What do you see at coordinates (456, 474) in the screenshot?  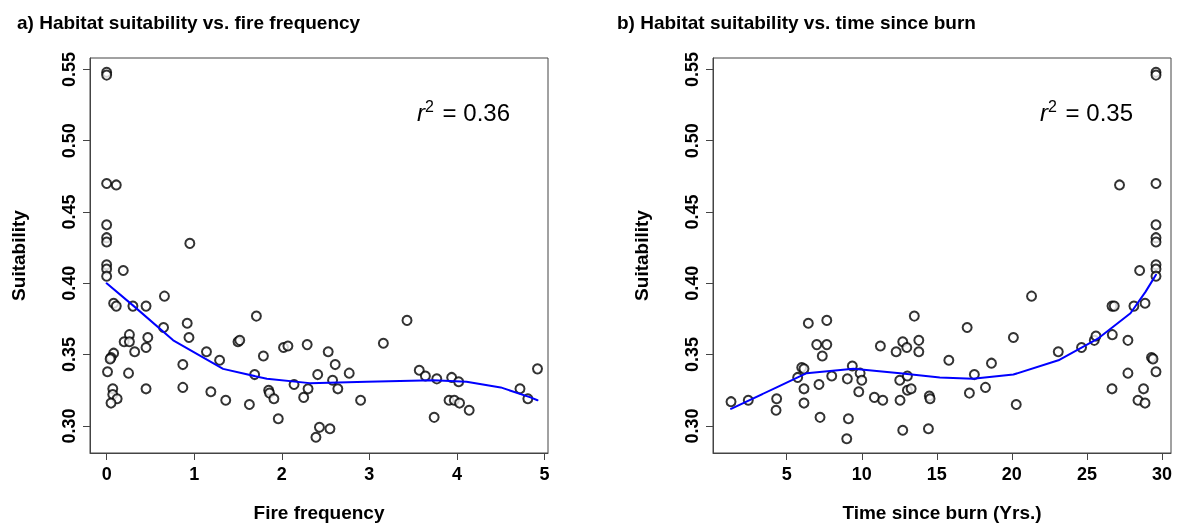 I see `x-tick-label: 4` at bounding box center [456, 474].